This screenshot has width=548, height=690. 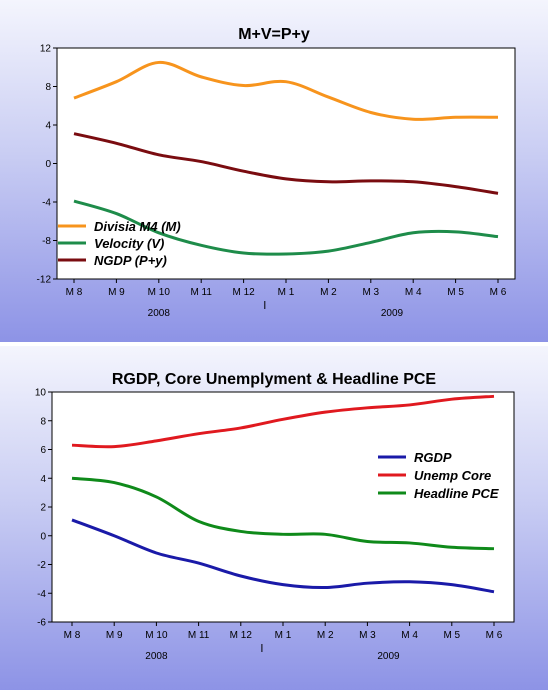 I want to click on bottom-chart-x-tick-label: M 10, so click(x=156, y=635).